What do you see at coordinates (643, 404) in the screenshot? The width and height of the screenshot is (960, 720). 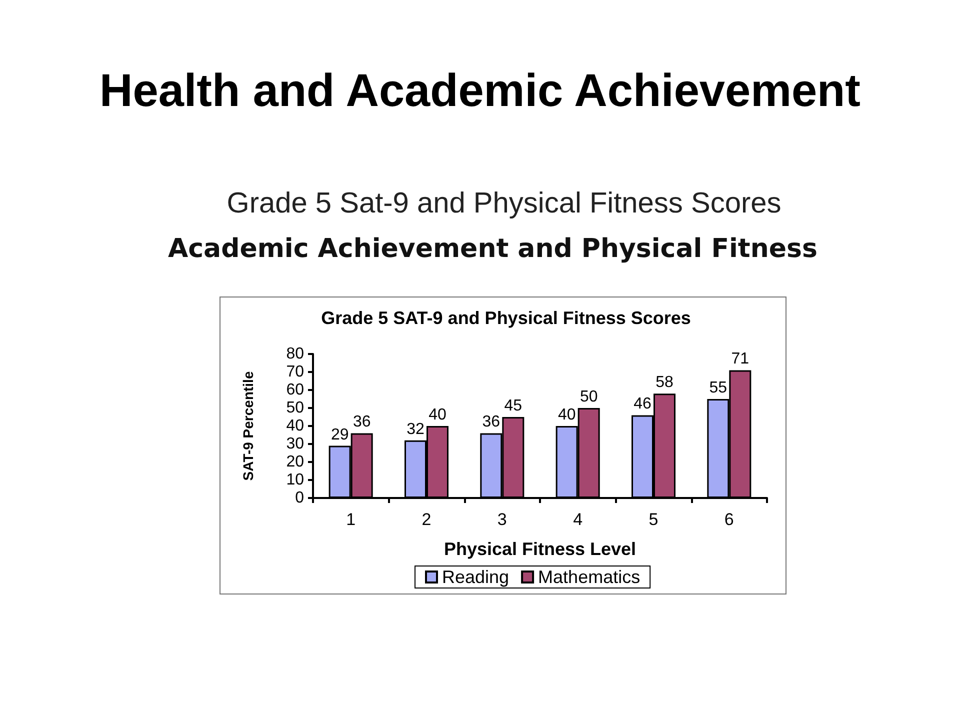 I see `data-label: 46` at bounding box center [643, 404].